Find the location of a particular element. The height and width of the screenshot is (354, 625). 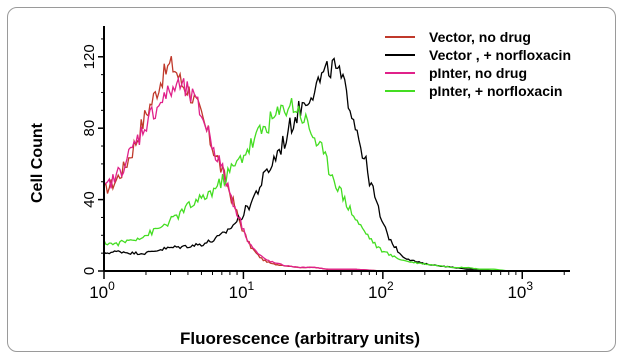

legend-label-2: Vector , + norfloxacin is located at coordinates (500, 55).